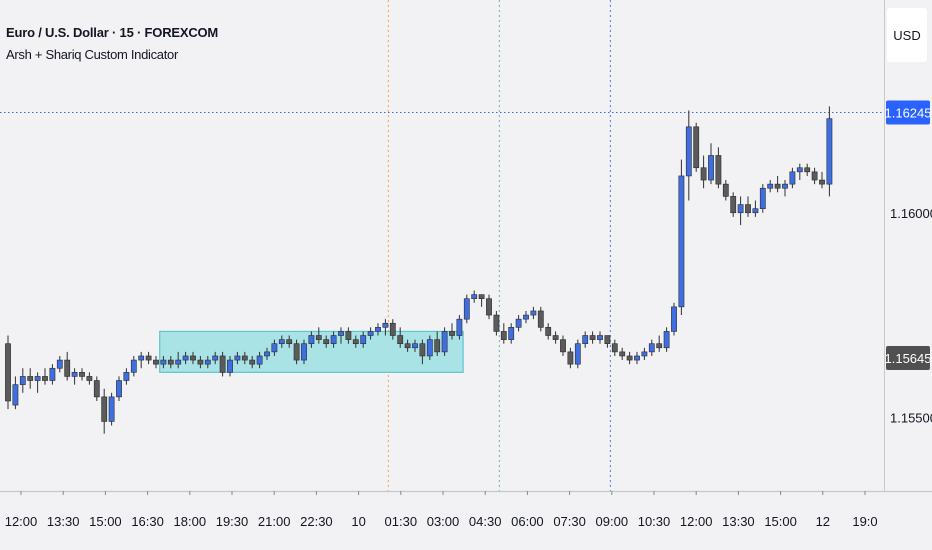  What do you see at coordinates (908, 275) in the screenshot?
I see `price-axis` at bounding box center [908, 275].